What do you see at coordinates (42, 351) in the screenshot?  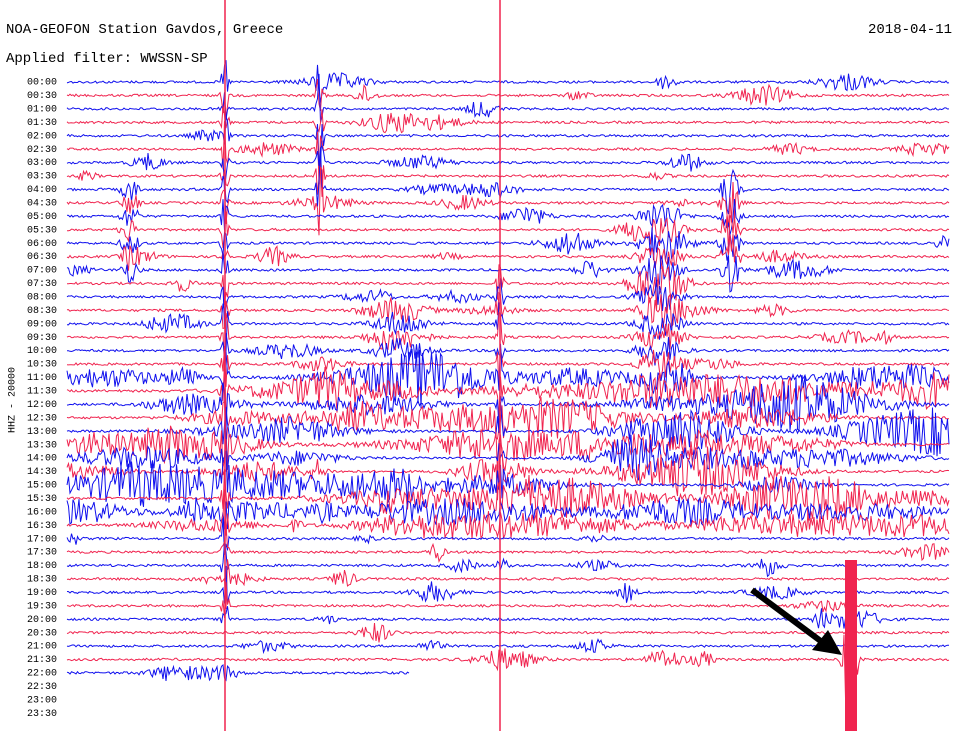 I see `row-label: 10:00` at bounding box center [42, 351].